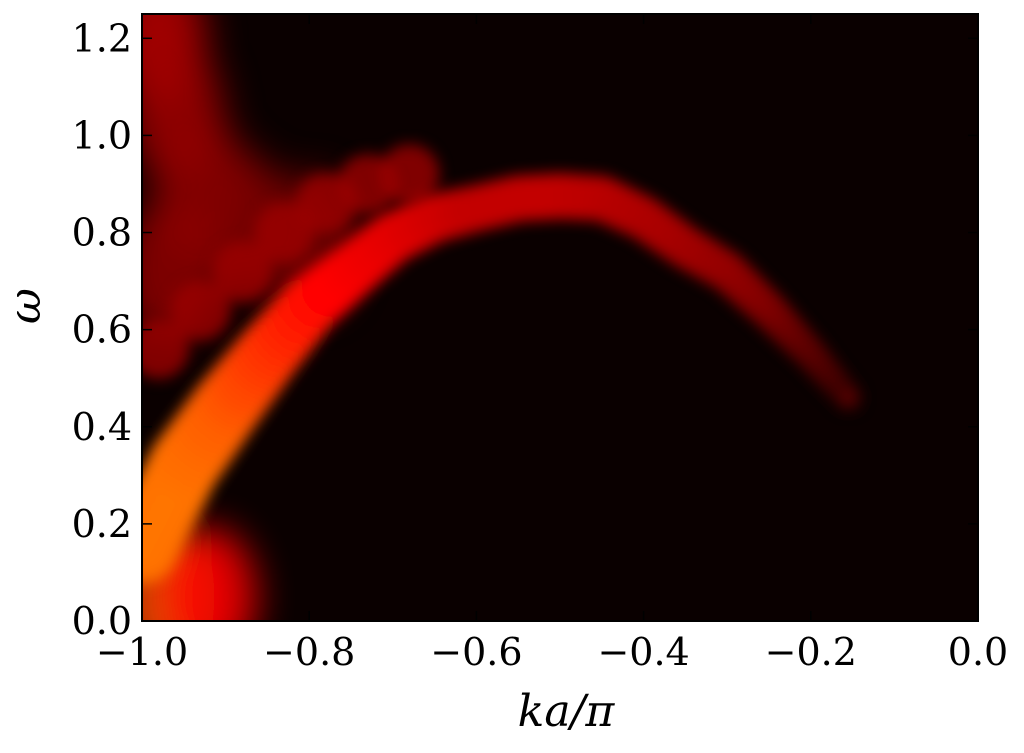 The height and width of the screenshot is (753, 1024). I want to click on x-tick-label: −0.4, so click(643, 652).